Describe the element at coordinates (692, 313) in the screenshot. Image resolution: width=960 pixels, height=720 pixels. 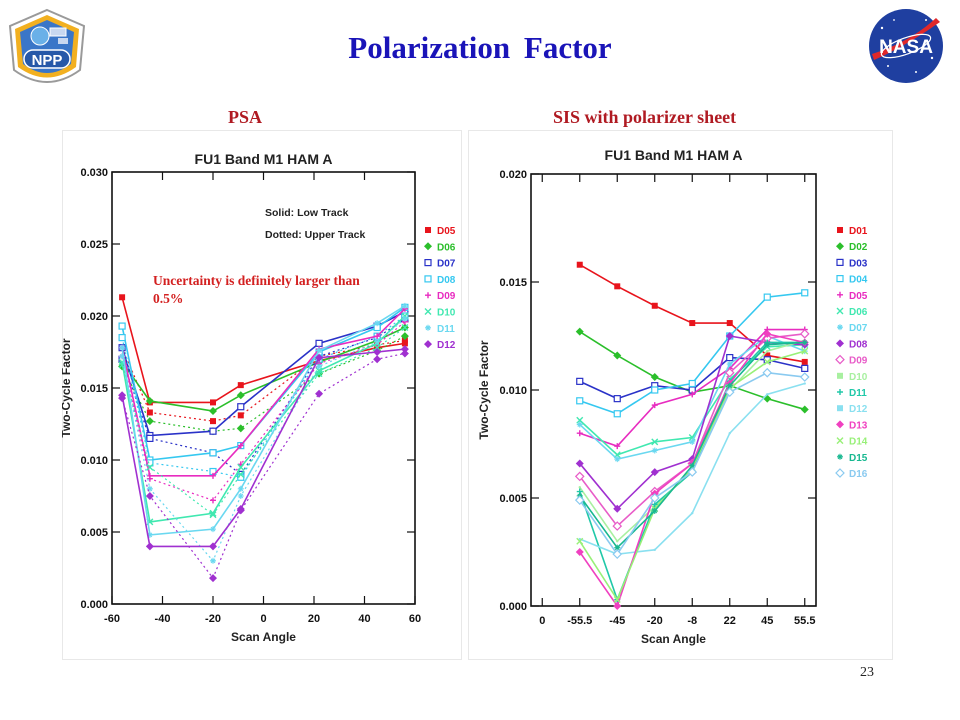
I see `series-D01` at that location.